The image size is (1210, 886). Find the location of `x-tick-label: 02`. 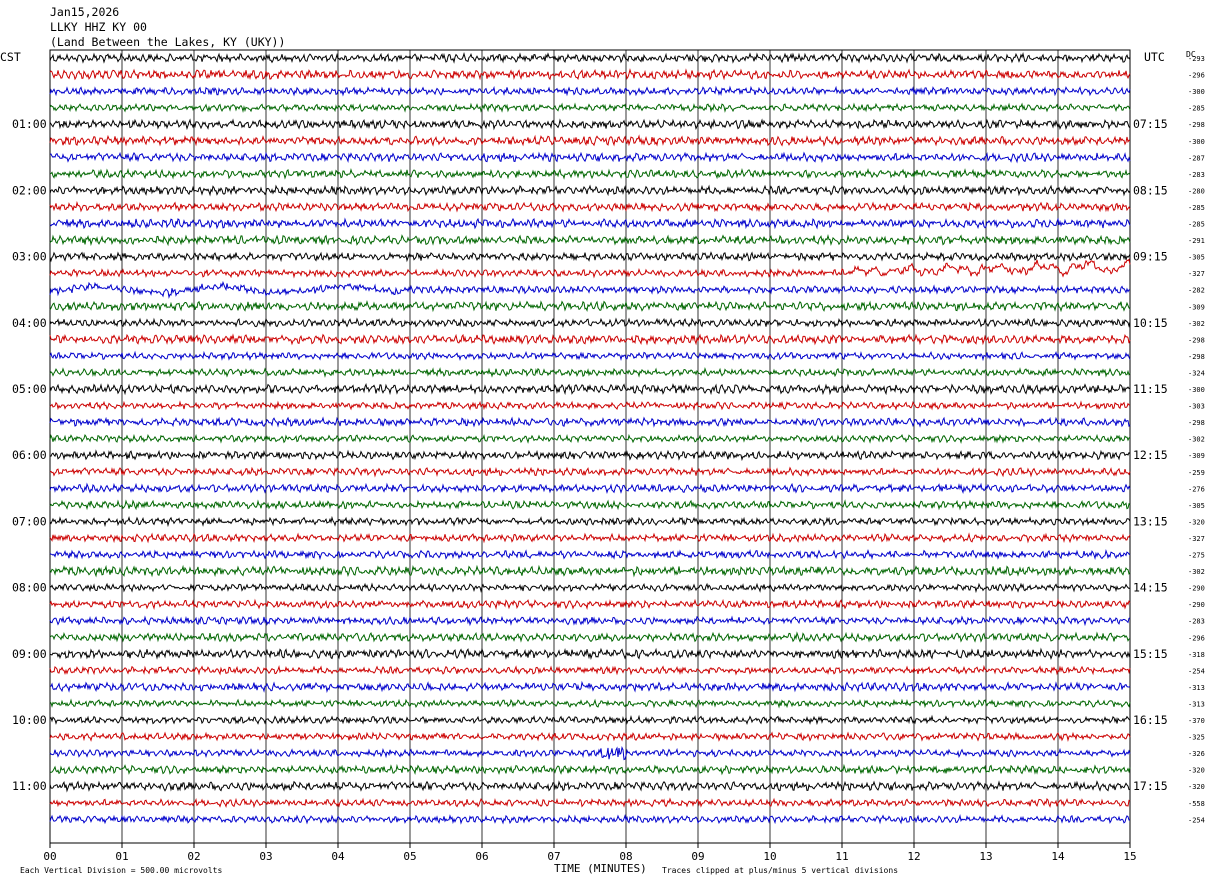

x-tick-label: 02 is located at coordinates (193, 856).